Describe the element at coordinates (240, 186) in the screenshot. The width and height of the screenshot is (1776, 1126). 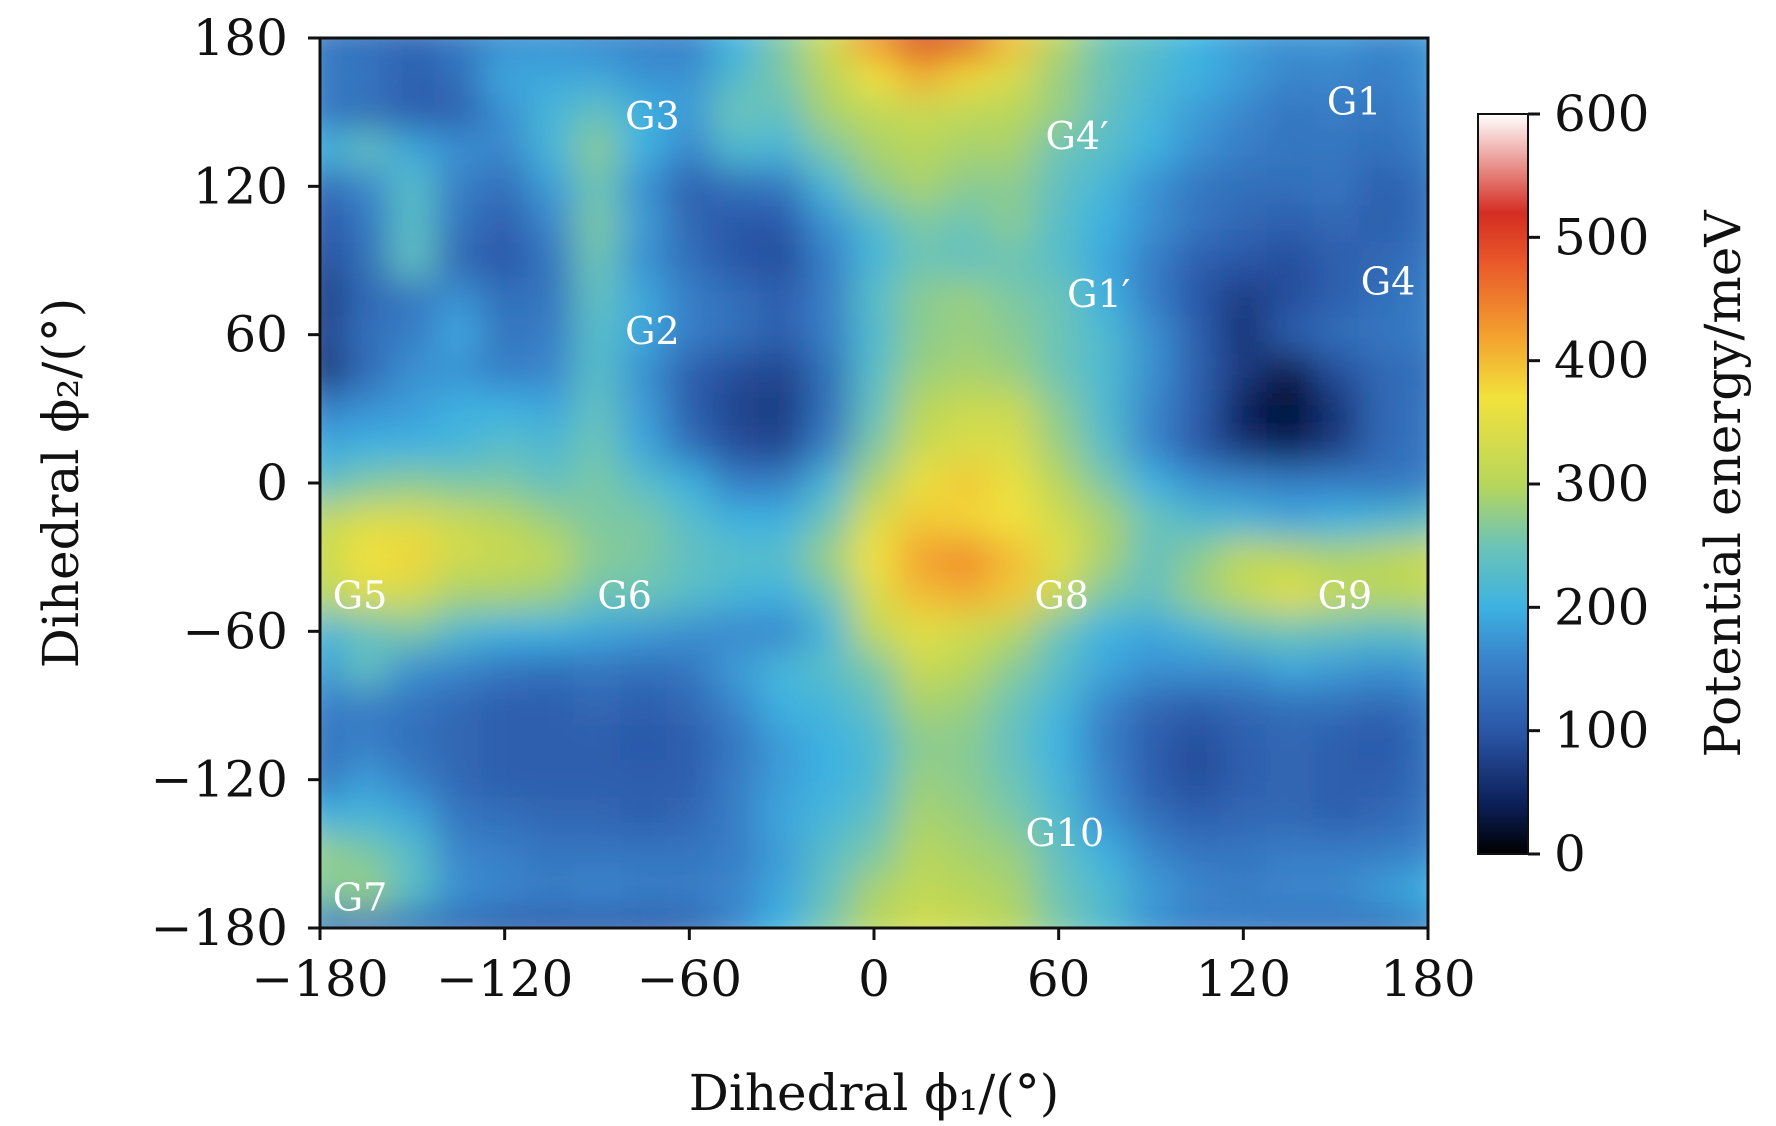
I see `y-tick-label: 120` at that location.